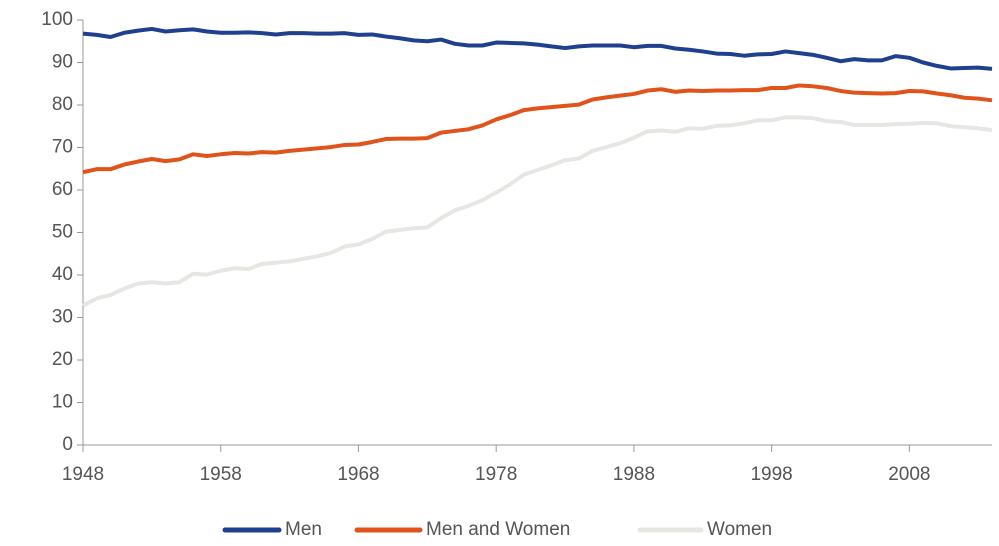 This screenshot has width=999, height=546. Describe the element at coordinates (67, 444) in the screenshot. I see `y-tick-label: 0` at that location.